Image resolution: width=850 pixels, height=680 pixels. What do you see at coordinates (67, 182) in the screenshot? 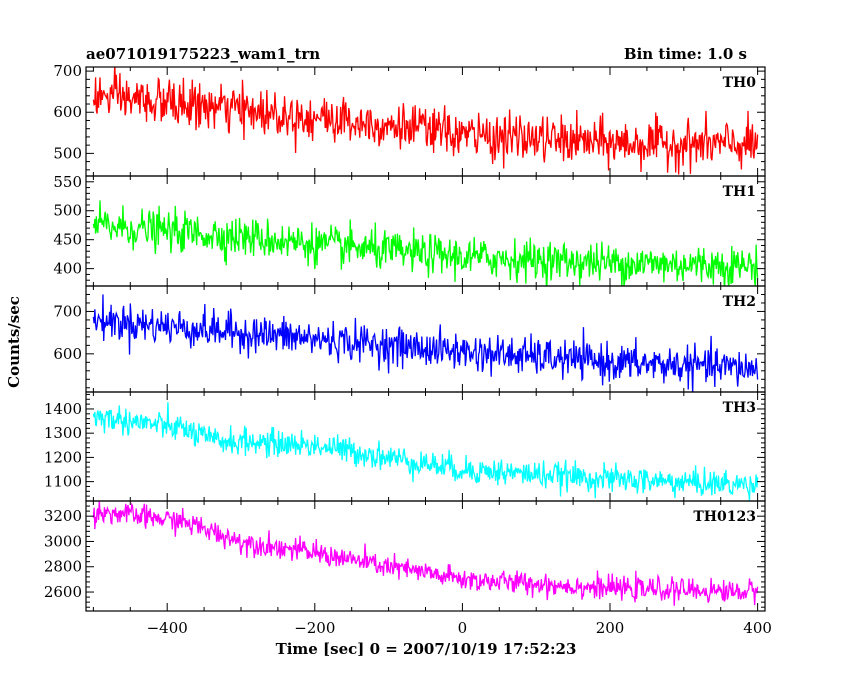
I see `y-tick-label: 550` at bounding box center [67, 182].